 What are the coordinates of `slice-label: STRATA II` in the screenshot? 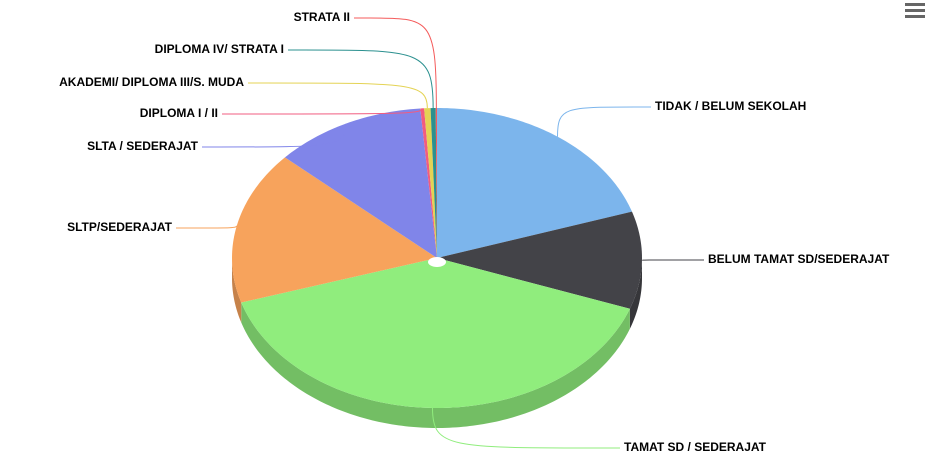 It's located at (322, 17).